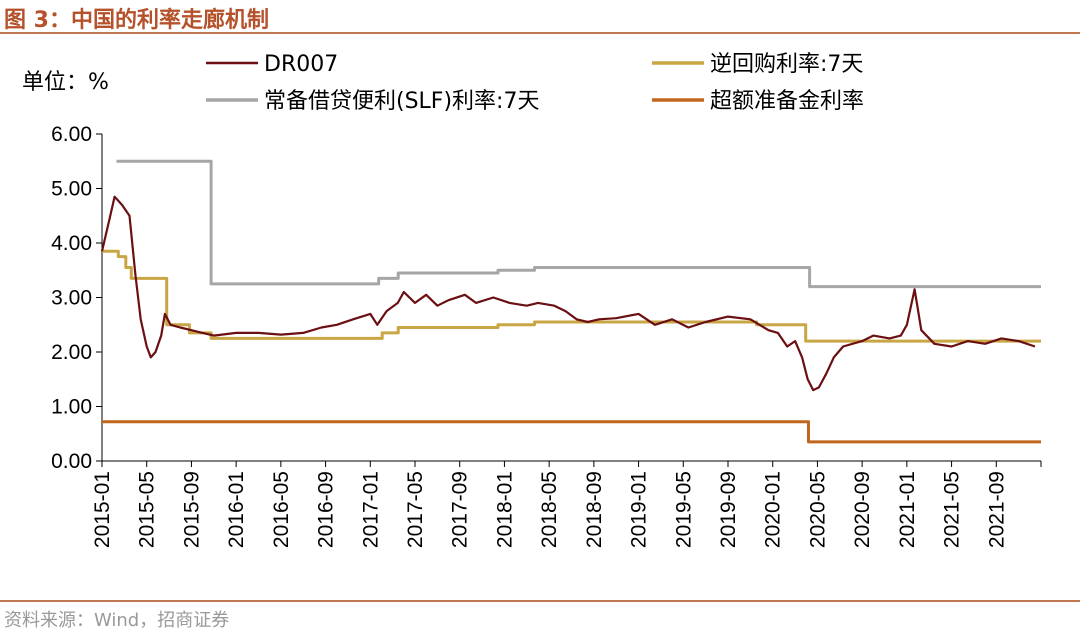  I want to click on legend-label-DR007: DR007, so click(301, 64).